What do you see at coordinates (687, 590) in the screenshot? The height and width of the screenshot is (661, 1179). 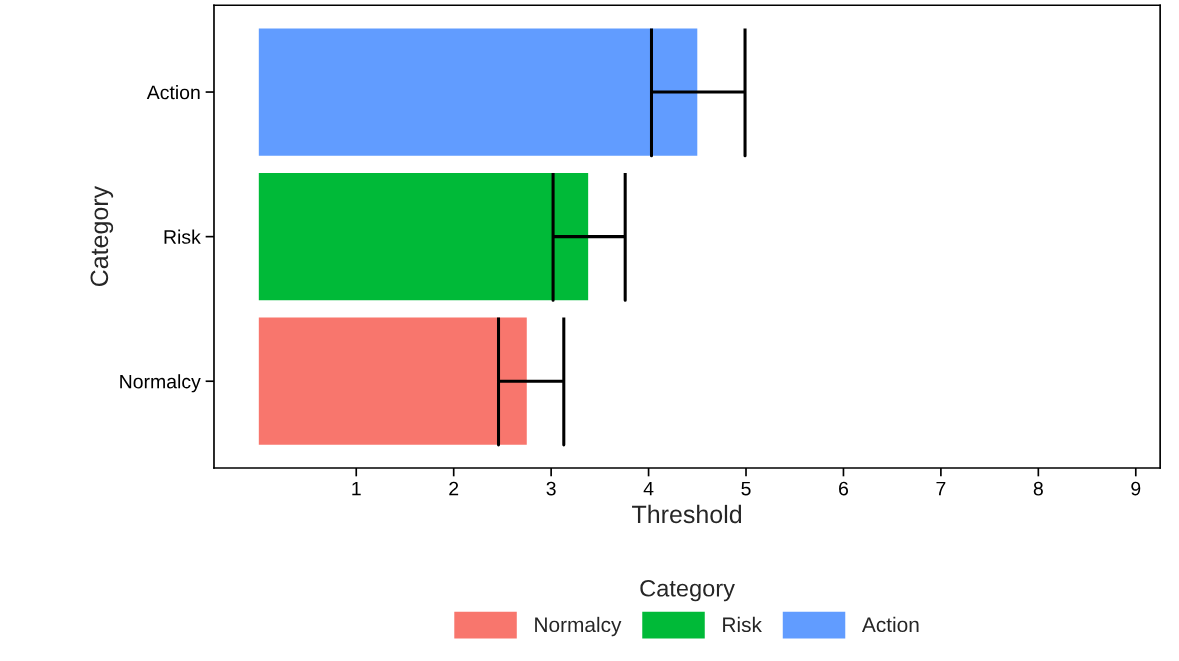 I see `legend-title: Category` at bounding box center [687, 590].